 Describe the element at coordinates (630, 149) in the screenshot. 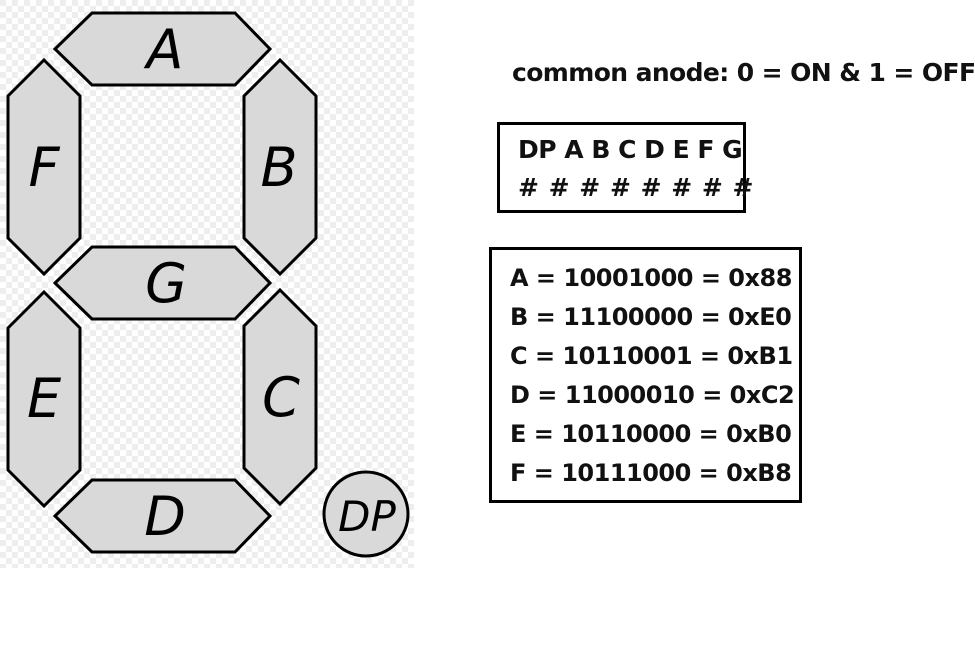

I see `bit-order-labels: DP A B C D E F G` at that location.